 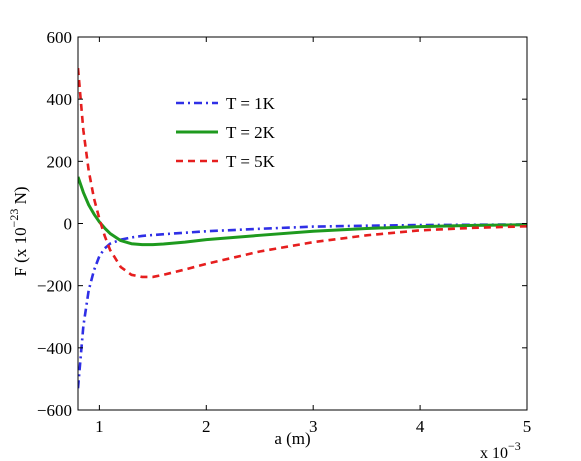 I want to click on x-axis-multiplier: x 10−3, so click(x=500, y=450).